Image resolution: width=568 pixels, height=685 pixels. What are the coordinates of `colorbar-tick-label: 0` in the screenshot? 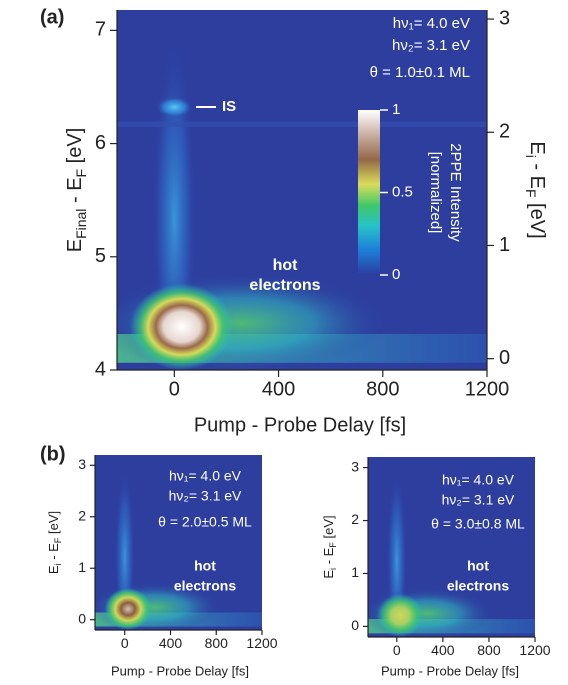 It's located at (396, 274).